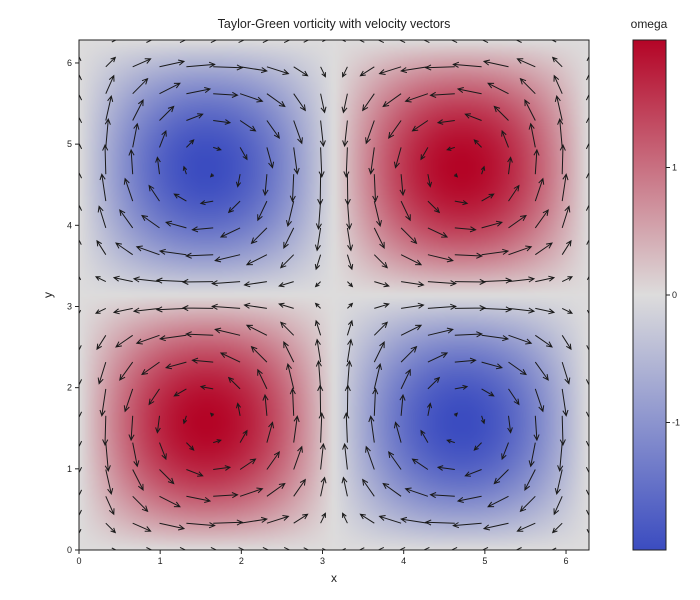 The width and height of the screenshot is (700, 600). Describe the element at coordinates (484, 561) in the screenshot. I see `x-tick-label: 5` at that location.